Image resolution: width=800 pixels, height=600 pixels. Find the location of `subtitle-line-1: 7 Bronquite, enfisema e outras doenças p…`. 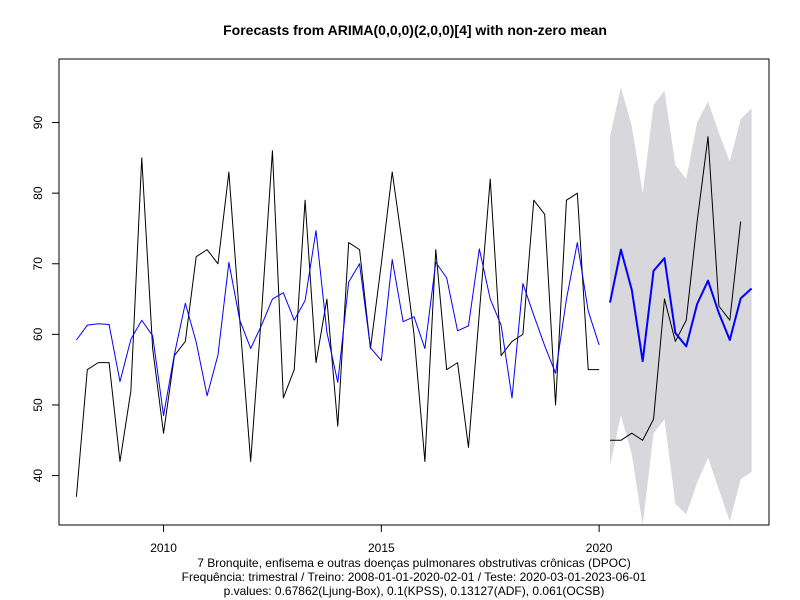

subtitle-line-1: 7 Bronquite, enfisema e outras doenças p… is located at coordinates (414, 563).